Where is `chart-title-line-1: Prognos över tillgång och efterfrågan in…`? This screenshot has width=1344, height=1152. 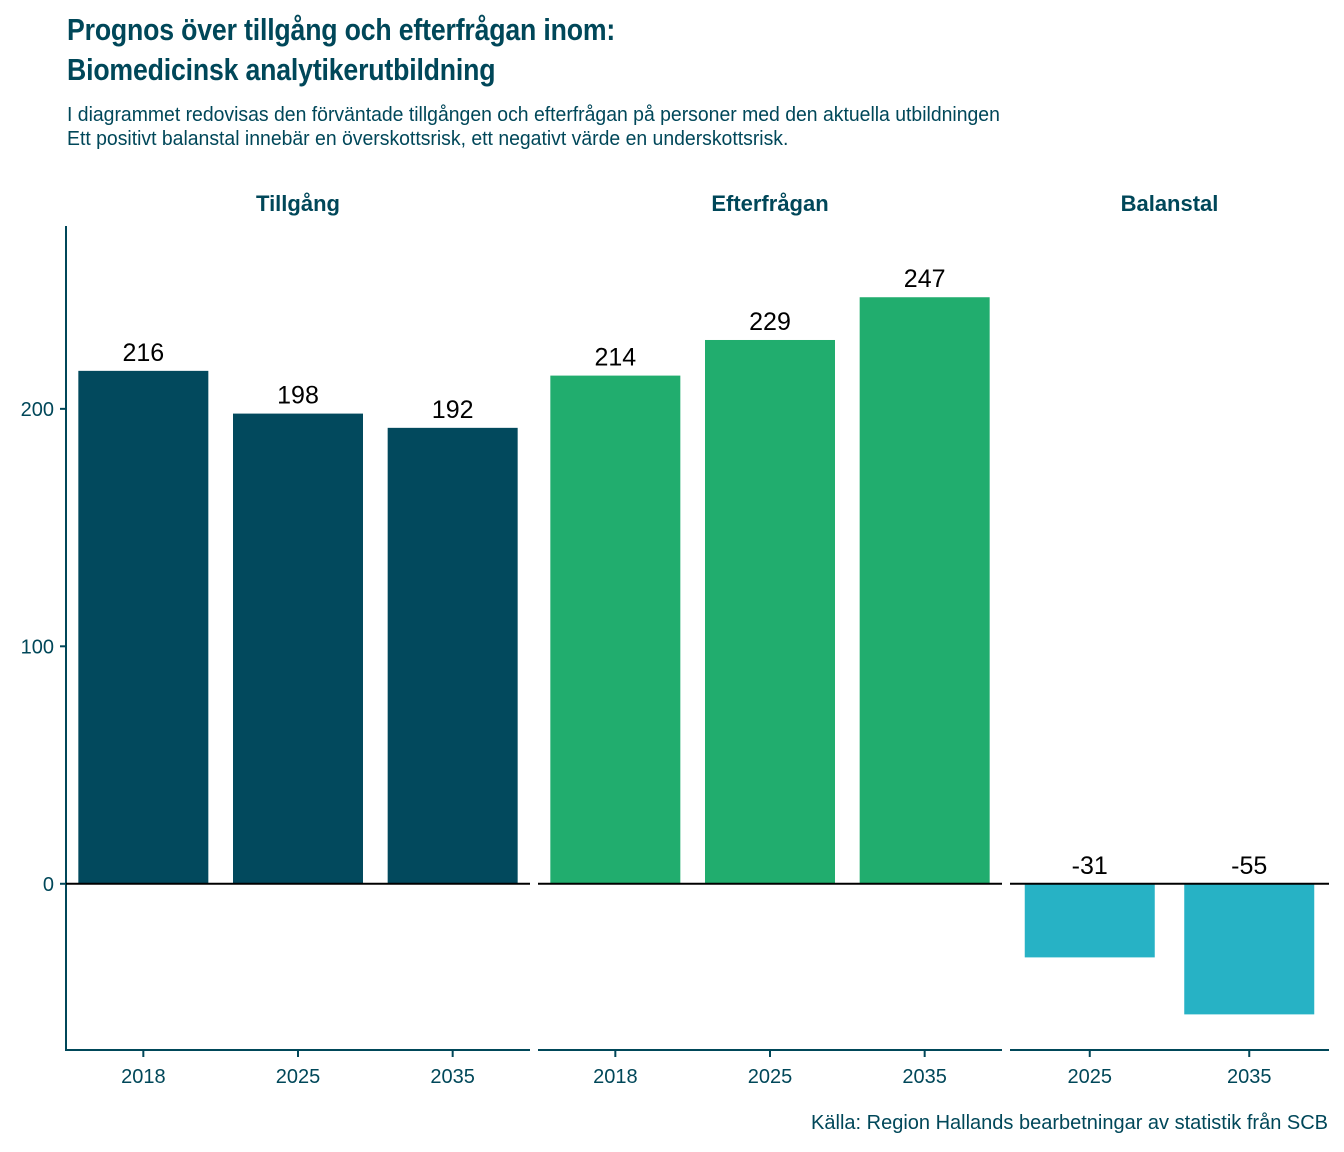 chart-title-line-1: Prognos över tillgång och efterfrågan in… is located at coordinates (341, 29).